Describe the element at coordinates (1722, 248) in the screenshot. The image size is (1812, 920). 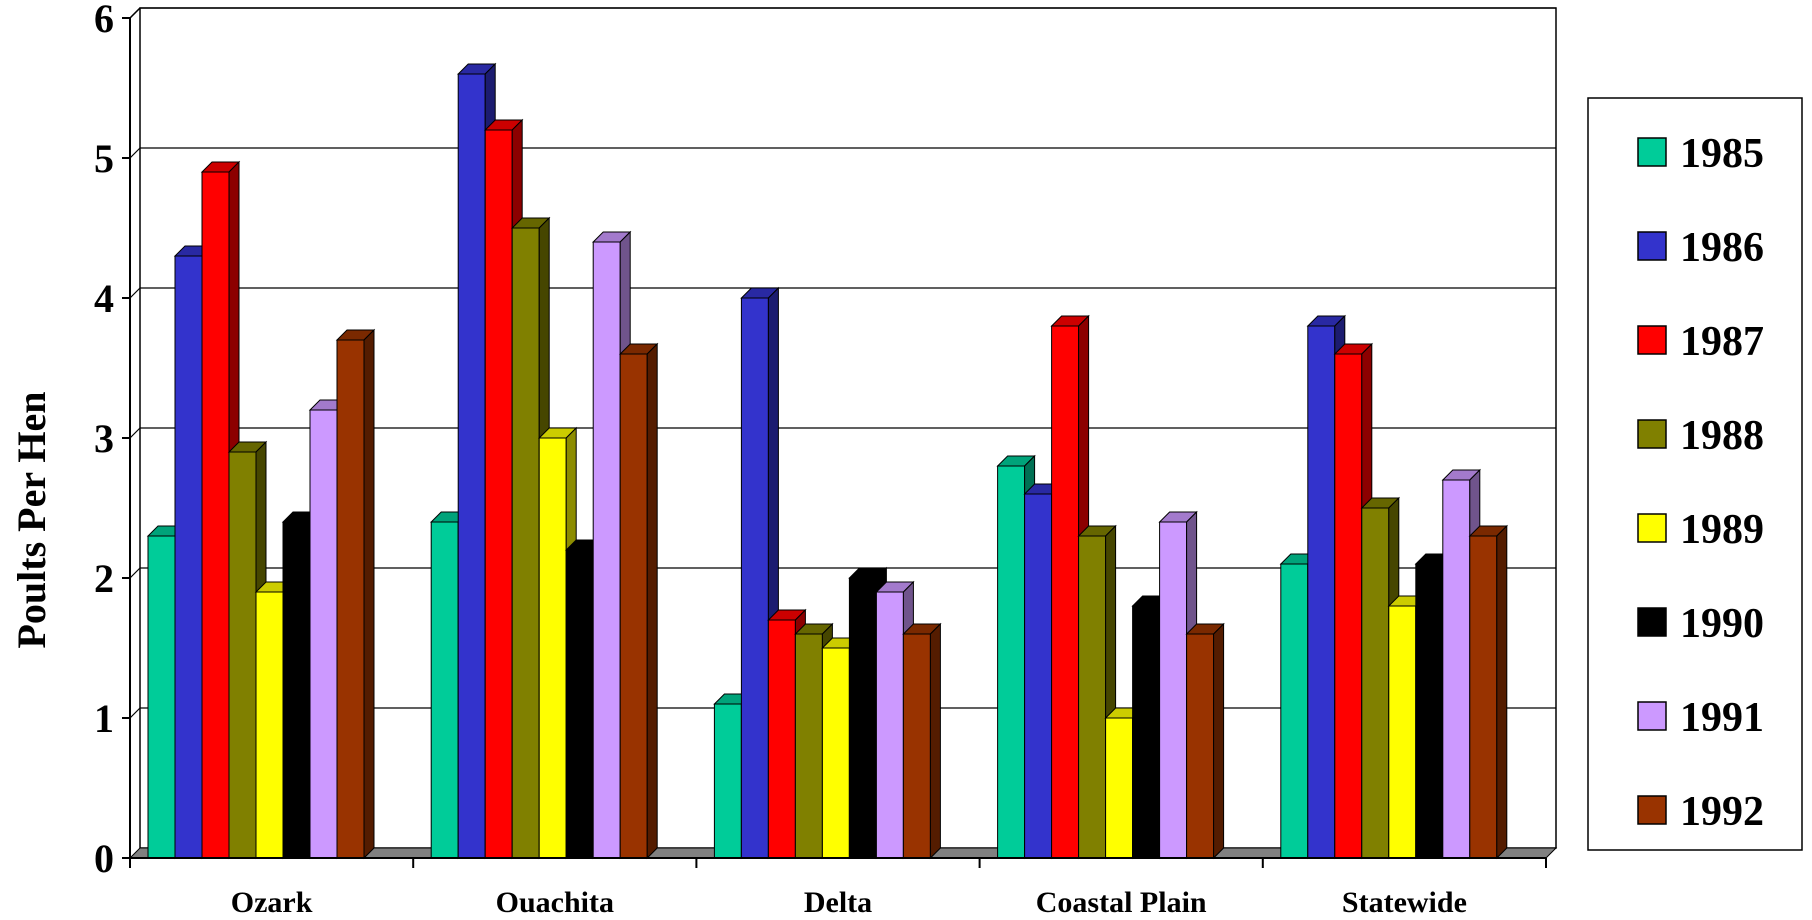
I see `legend-label: 1986` at that location.